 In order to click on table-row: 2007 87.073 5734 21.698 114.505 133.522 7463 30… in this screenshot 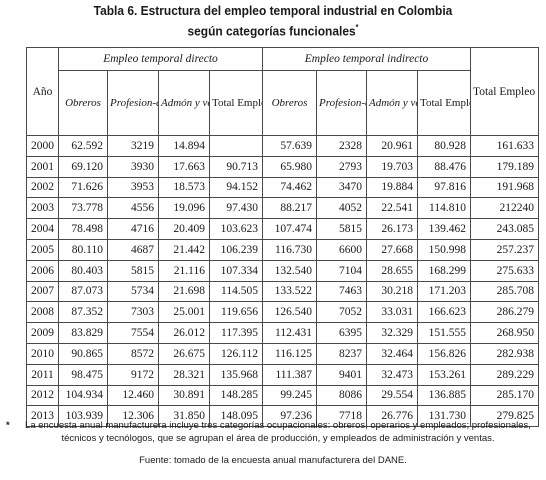, I will do `click(282, 291)`.